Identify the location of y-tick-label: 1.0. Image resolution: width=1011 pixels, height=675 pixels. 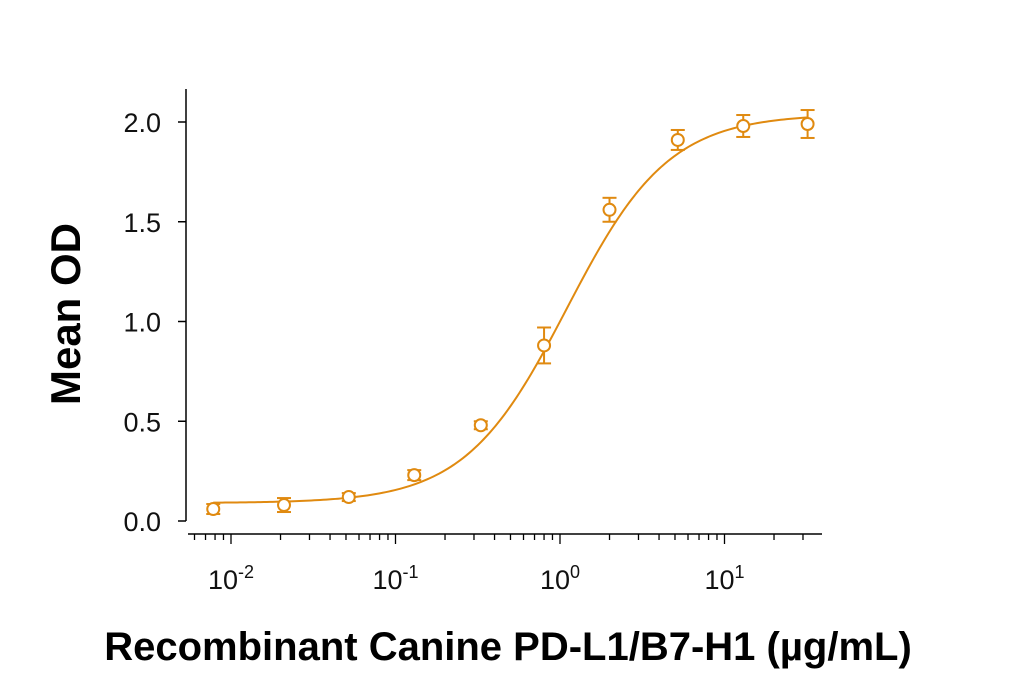
(142, 323).